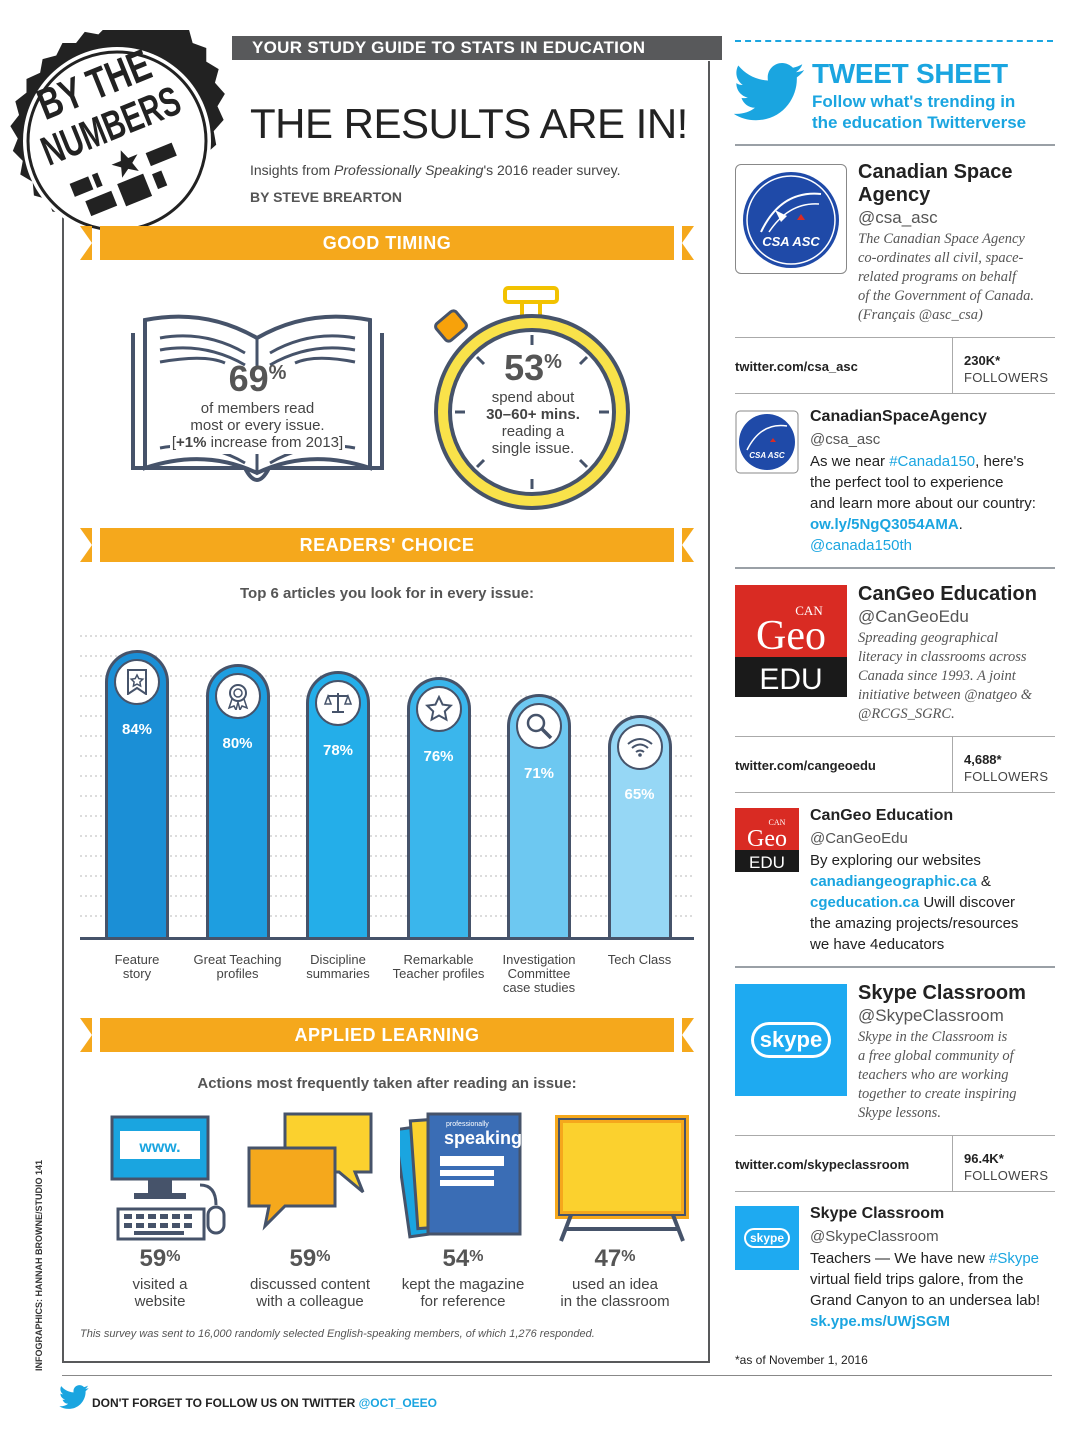 The image size is (1080, 1433). I want to click on action-label: kept the magazine, so click(463, 1284).